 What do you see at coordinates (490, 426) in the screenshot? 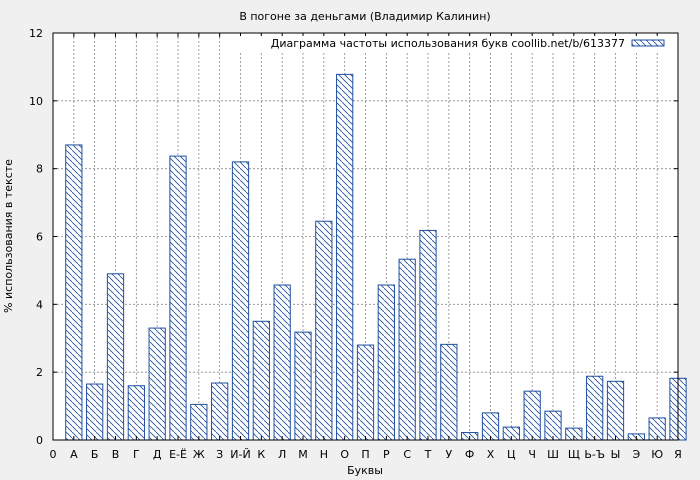
I see `bar-Х` at bounding box center [490, 426].